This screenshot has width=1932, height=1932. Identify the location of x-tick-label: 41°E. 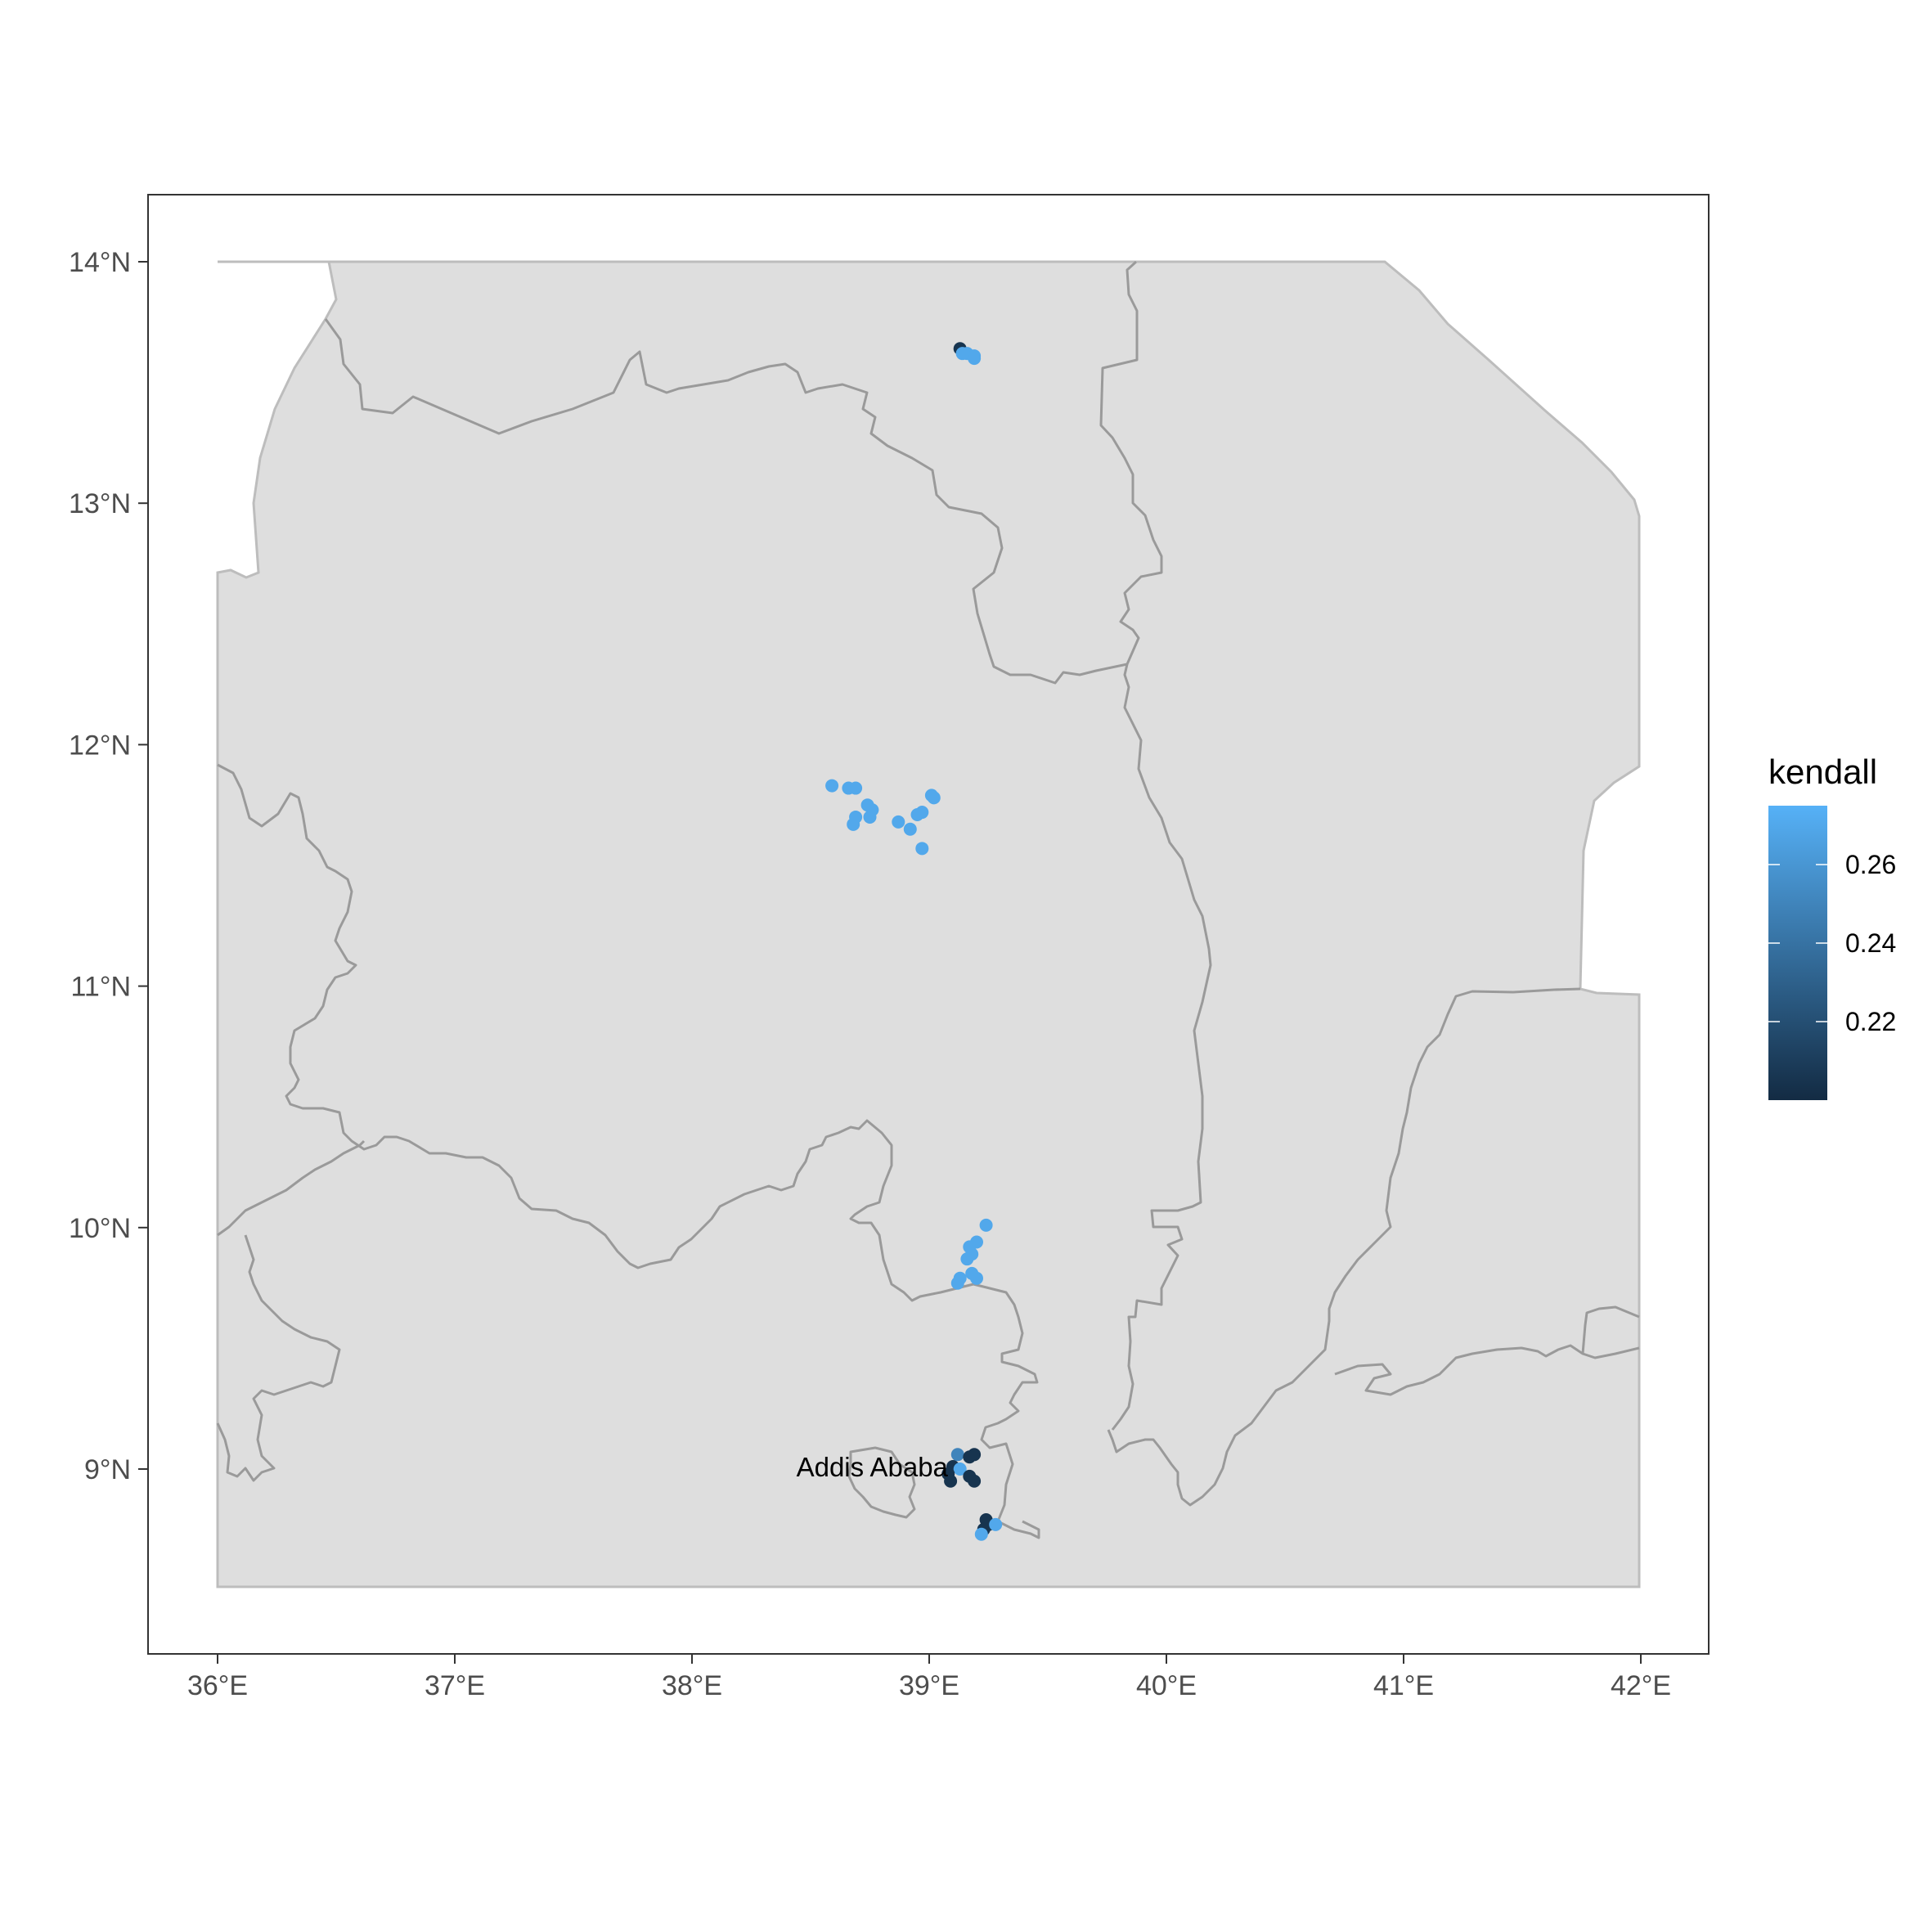
(1404, 1686).